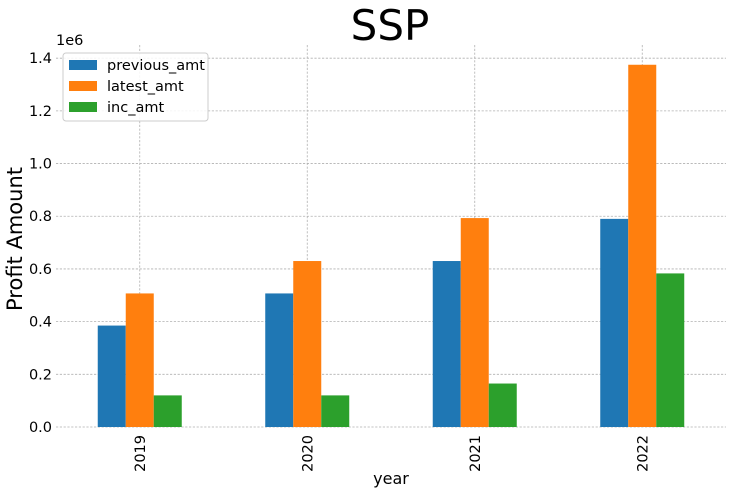  I want to click on legend-frame, so click(135, 87).